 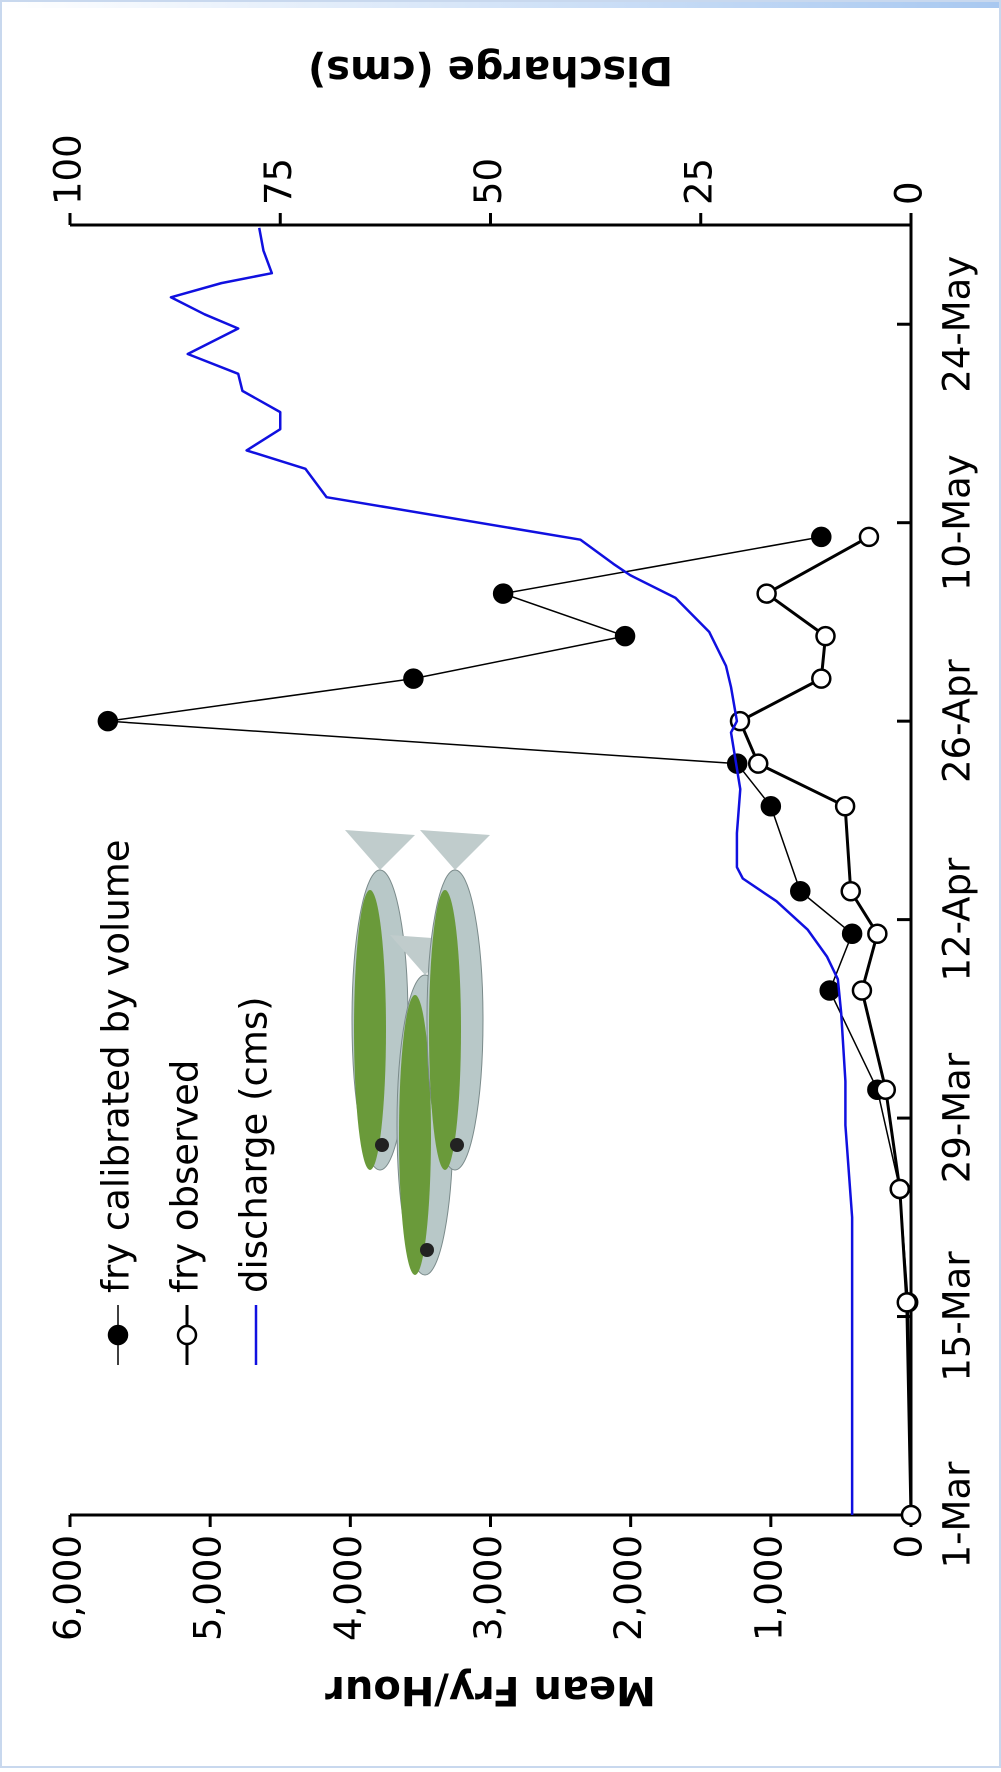 What do you see at coordinates (254, 1144) in the screenshot?
I see `legend-label: discharge (cms)` at bounding box center [254, 1144].